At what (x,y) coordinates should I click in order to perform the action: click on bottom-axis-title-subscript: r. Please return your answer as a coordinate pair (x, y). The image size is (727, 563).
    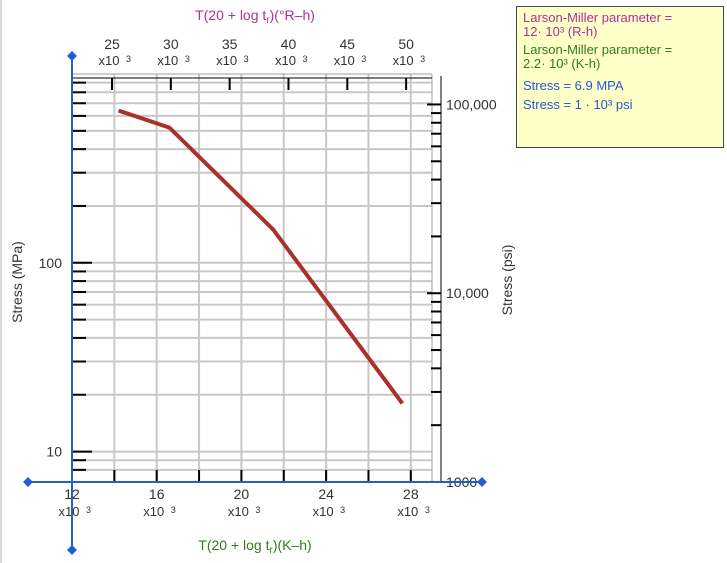
    Looking at the image, I should click on (271, 550).